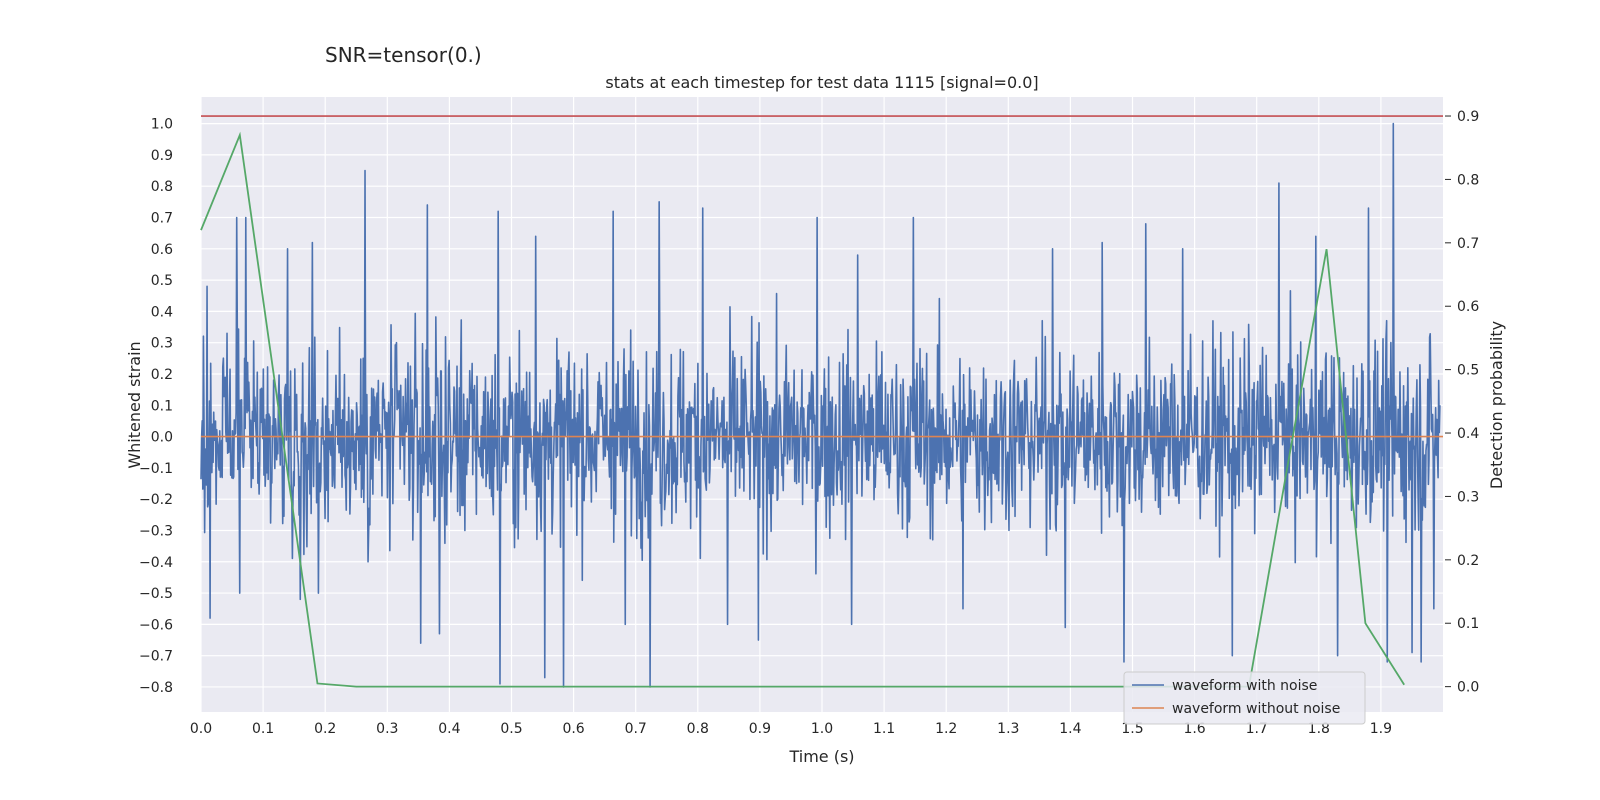 This screenshot has width=1600, height=800. What do you see at coordinates (1496, 405) in the screenshot?
I see `y2-axis-label: Detection probability` at bounding box center [1496, 405].